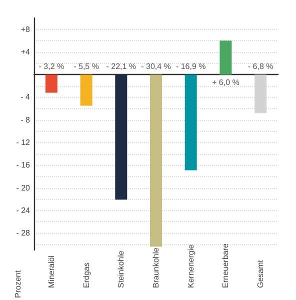 The image size is (296, 300). Describe the element at coordinates (51, 271) in the screenshot. I see `x-tick-label: Mineralöl` at that location.